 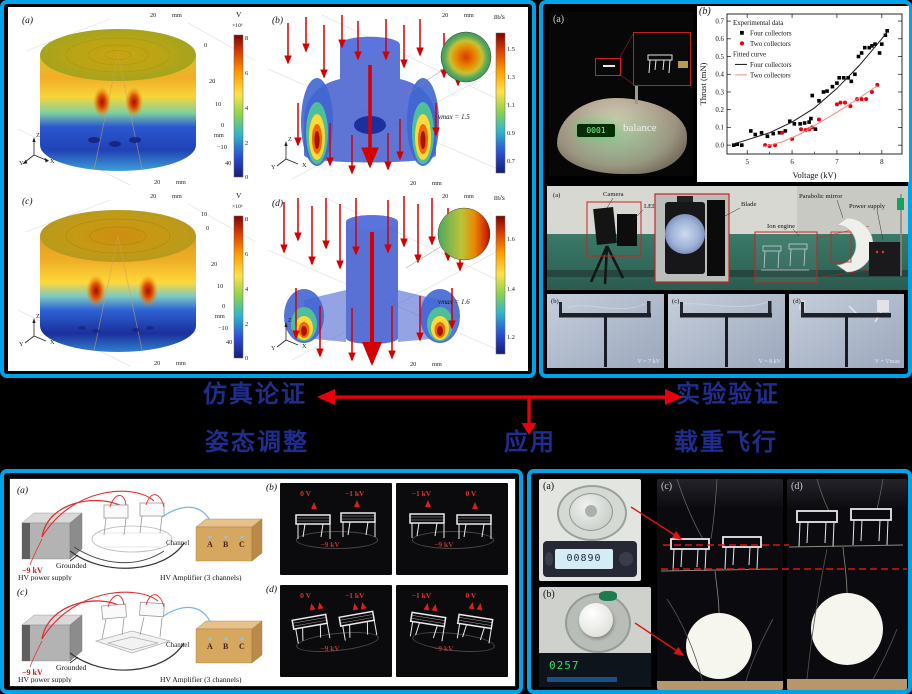 What do you see at coordinates (781, 226) in the screenshot?
I see `ion-engine-label: Ion engine` at bounding box center [781, 226].